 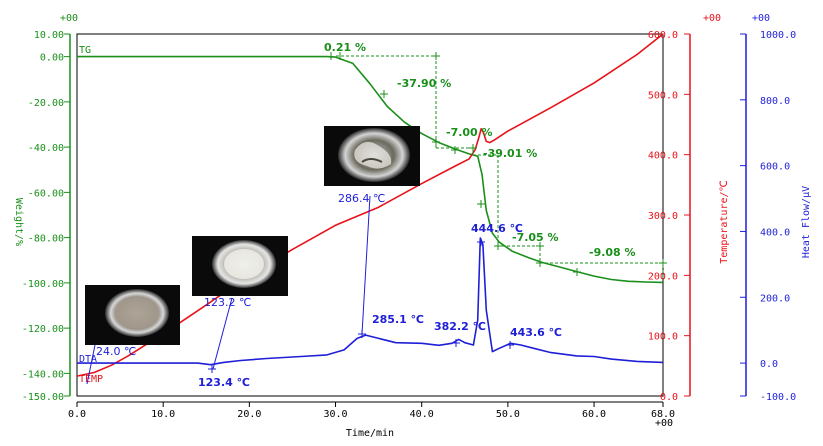 What do you see at coordinates (227, 302) in the screenshot?
I see `annotation-photo-123-2: 123.2 ℃` at bounding box center [227, 302].